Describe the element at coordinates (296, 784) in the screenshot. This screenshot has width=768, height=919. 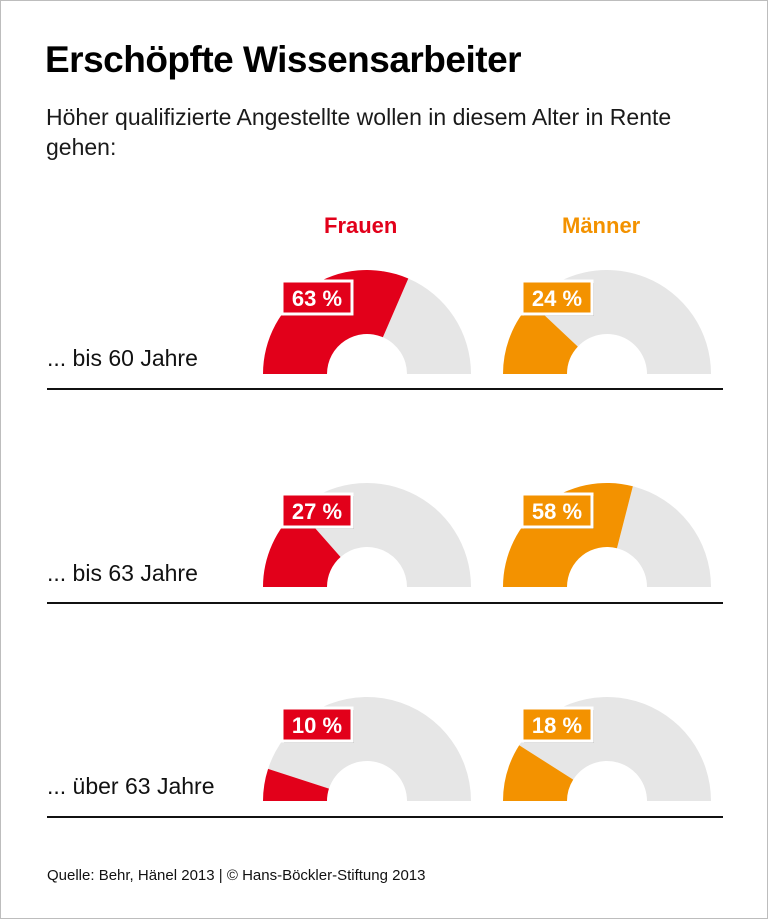
I see `gauge-value-frauen` at that location.